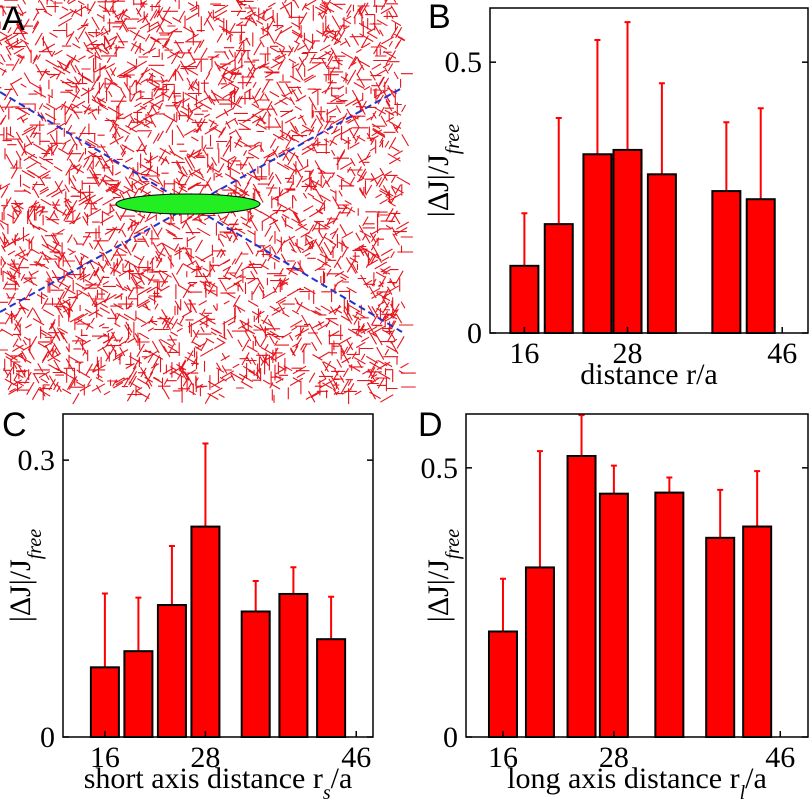 The image size is (812, 804). Describe the element at coordinates (327, 793) in the screenshot. I see `x-axis-label-part: s` at that location.